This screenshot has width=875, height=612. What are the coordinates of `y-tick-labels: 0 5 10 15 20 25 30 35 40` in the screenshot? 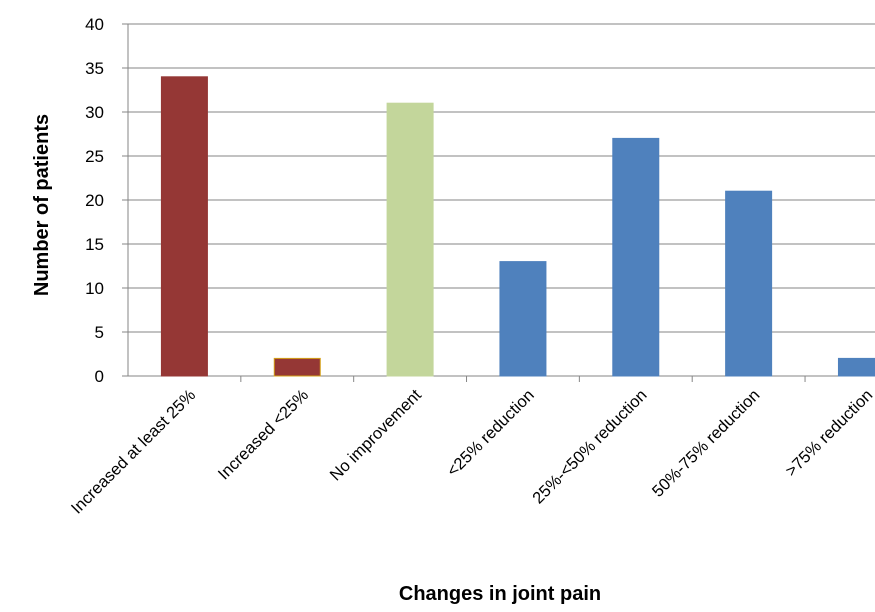 It's located at (94, 200).